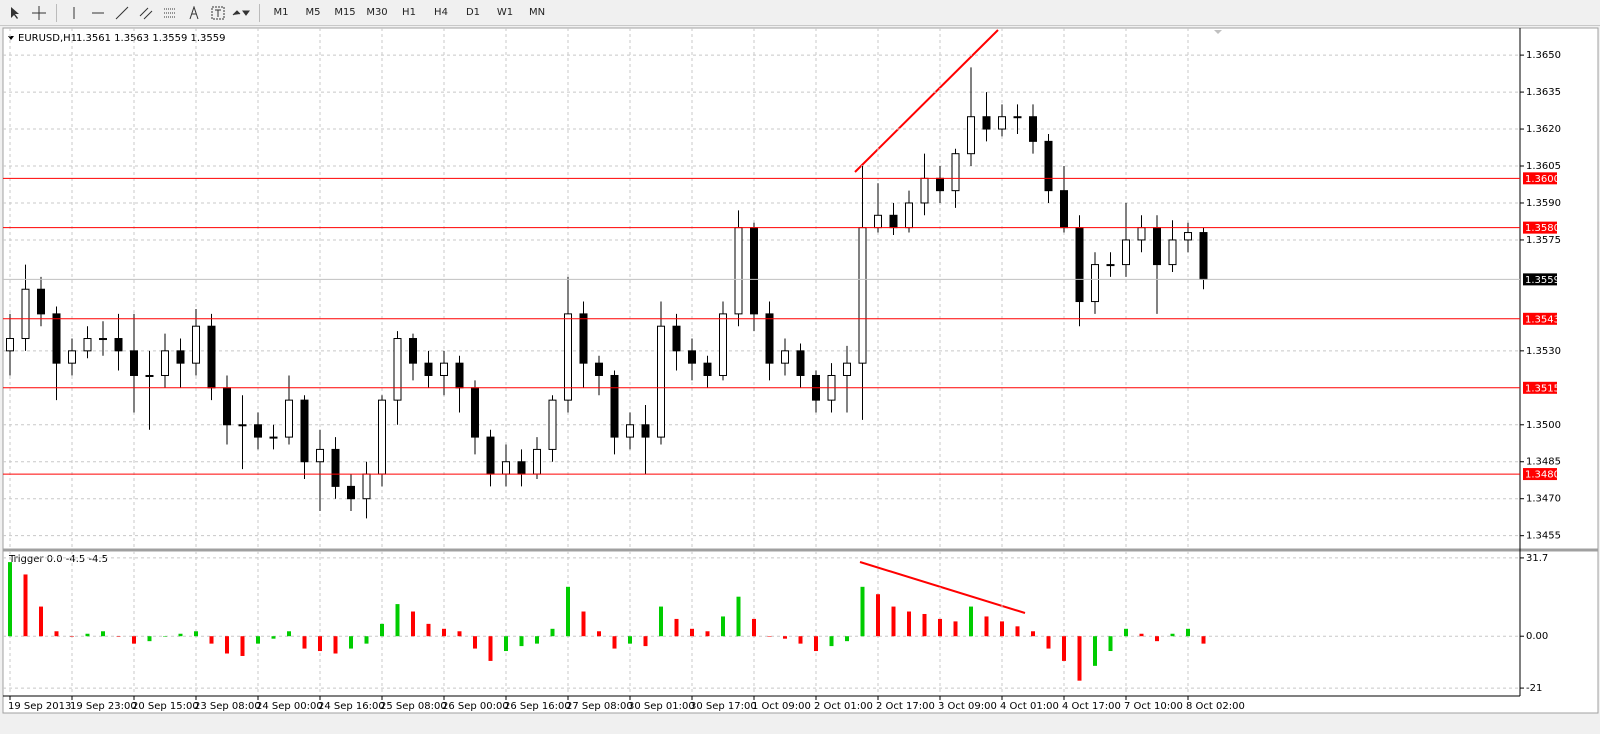 The width and height of the screenshot is (1600, 734). Describe the element at coordinates (218, 13) in the screenshot. I see `label-tool` at that location.